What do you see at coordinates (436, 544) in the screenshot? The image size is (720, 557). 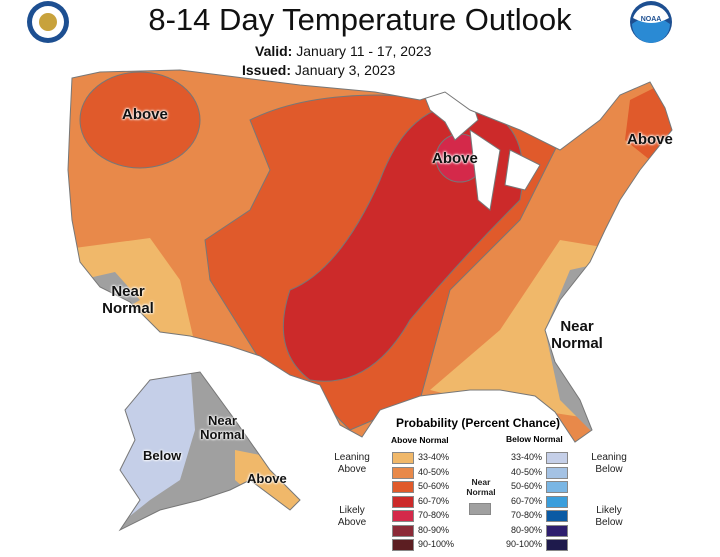 I see `legend-range-above: 90-100%` at bounding box center [436, 544].